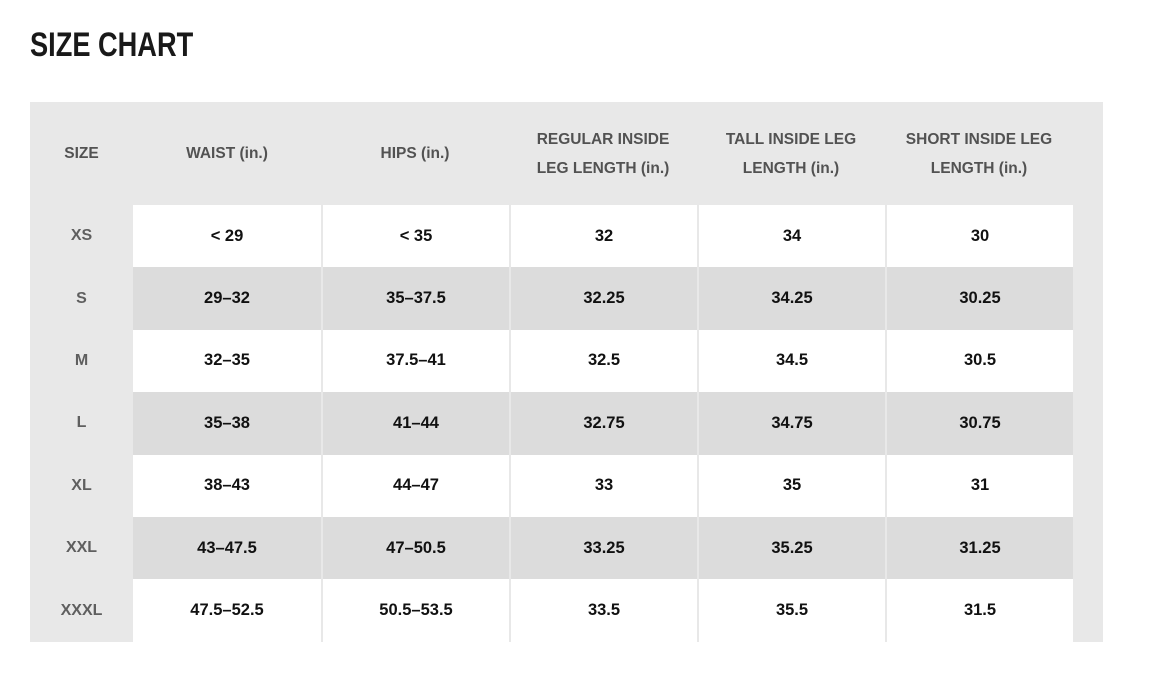  What do you see at coordinates (227, 548) in the screenshot?
I see `waist-cell: 43–47.5` at bounding box center [227, 548].